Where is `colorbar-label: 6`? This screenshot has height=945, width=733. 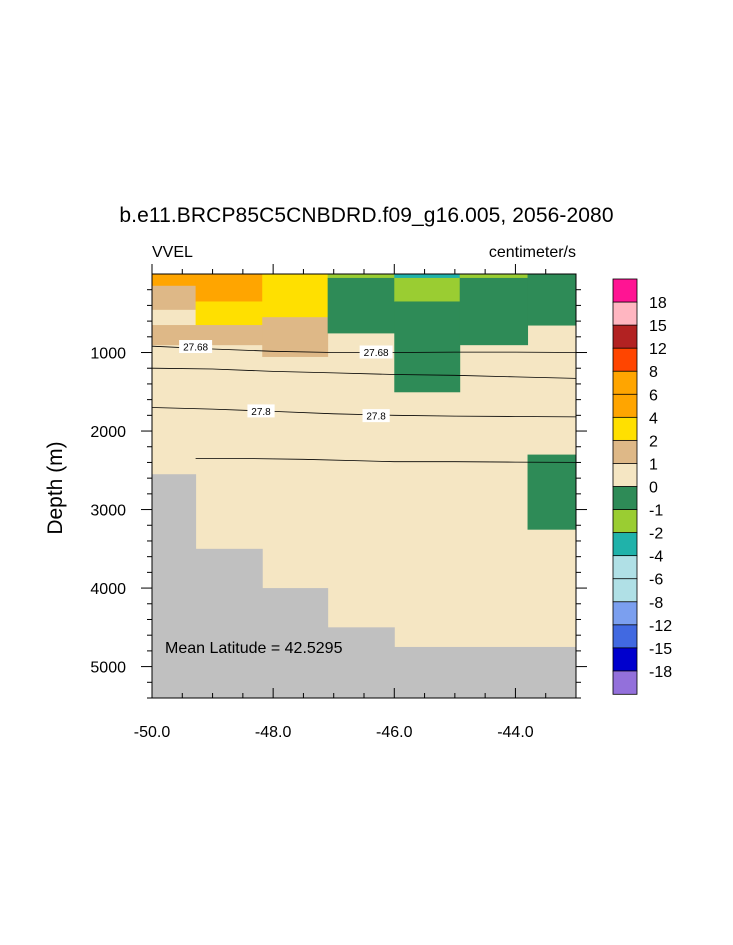
colorbar-label: 6 is located at coordinates (653, 395).